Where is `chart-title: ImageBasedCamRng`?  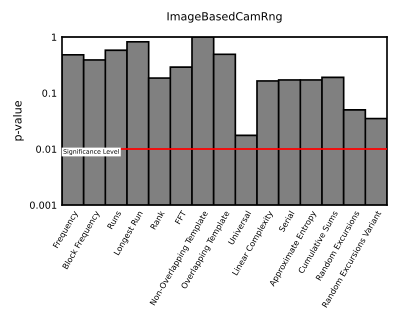 chart-title: ImageBasedCamRng is located at coordinates (225, 17).